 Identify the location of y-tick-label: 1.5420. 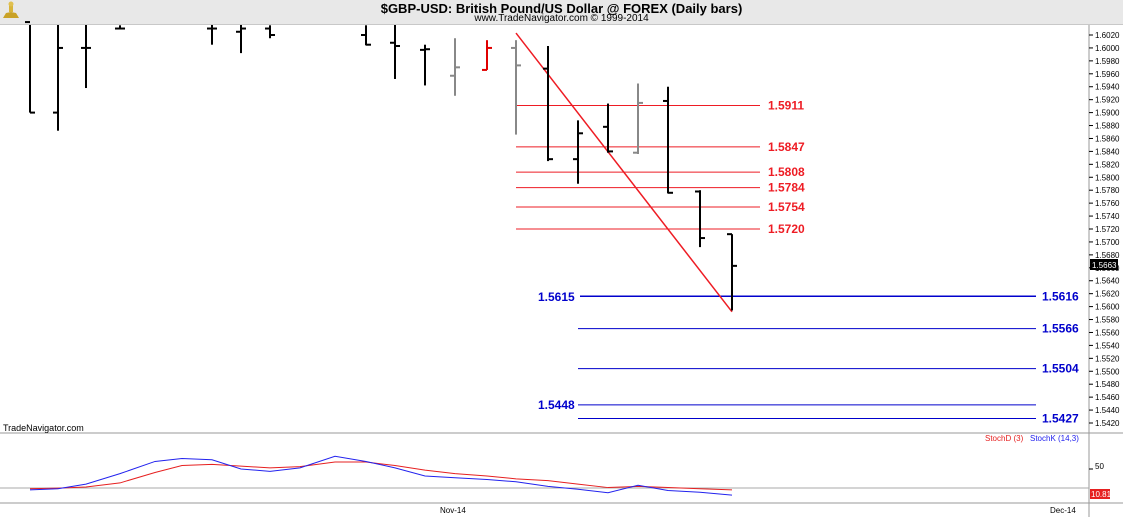
(1107, 423).